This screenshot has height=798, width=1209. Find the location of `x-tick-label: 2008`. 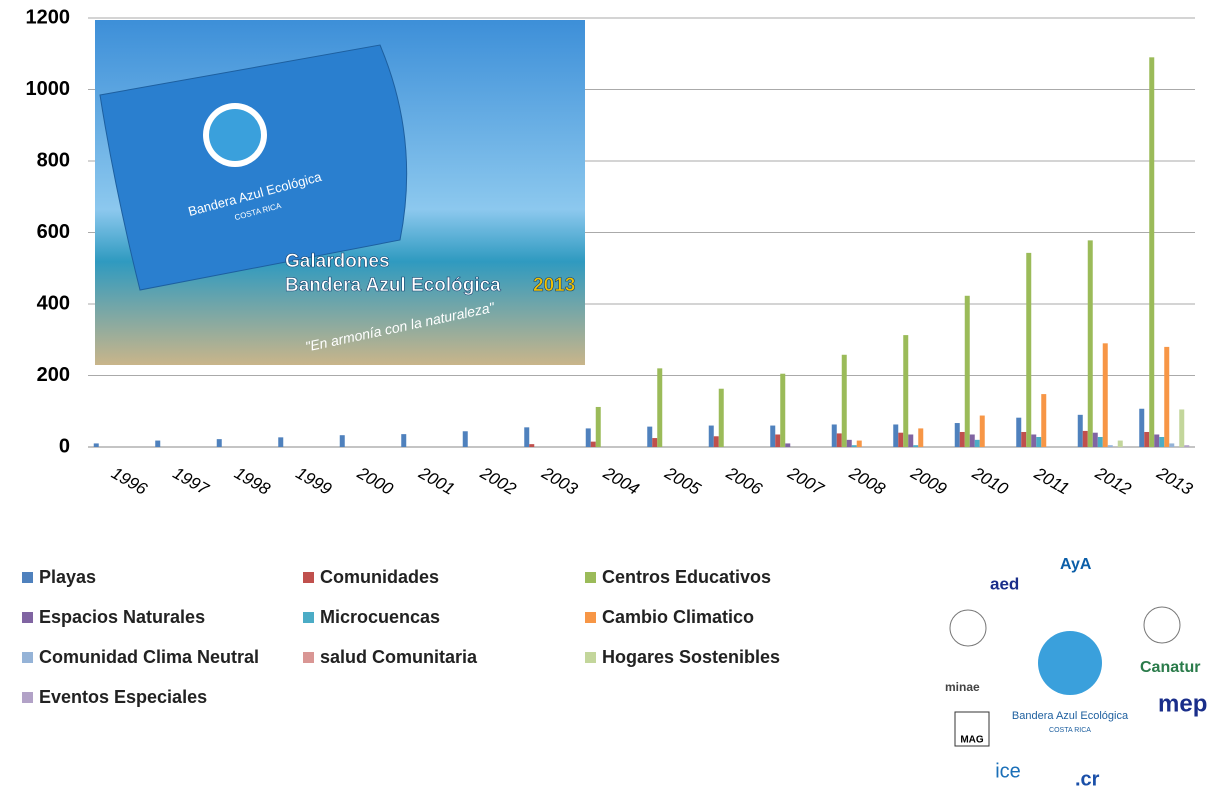

x-tick-label: 2008 is located at coordinates (867, 481).